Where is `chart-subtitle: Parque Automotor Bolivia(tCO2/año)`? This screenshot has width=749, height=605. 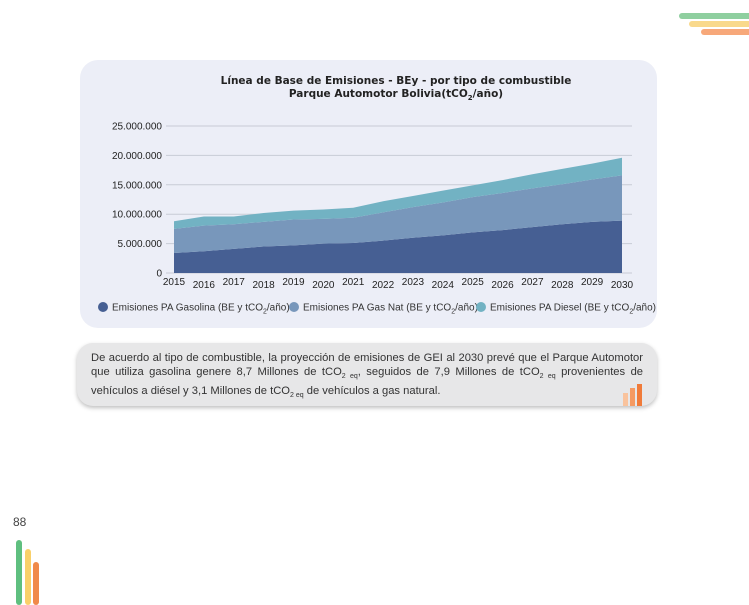
chart-subtitle: Parque Automotor Bolivia(tCO2/año) is located at coordinates (396, 95).